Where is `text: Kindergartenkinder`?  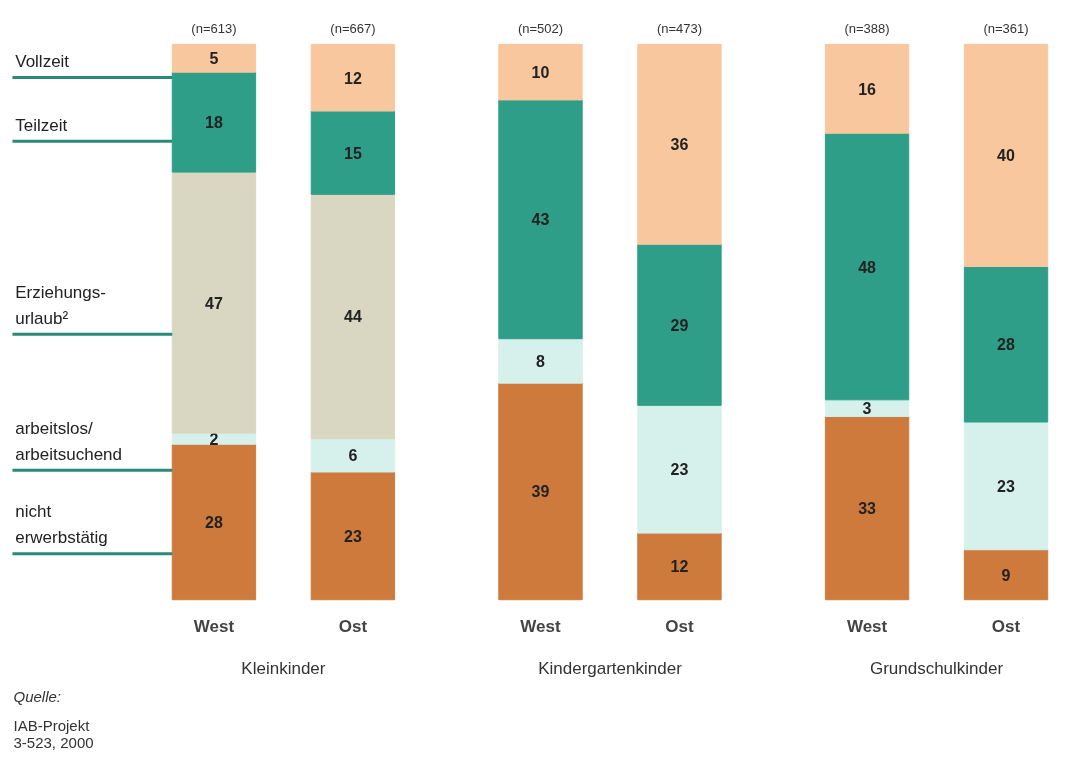
text: Kindergartenkinder is located at coordinates (610, 668).